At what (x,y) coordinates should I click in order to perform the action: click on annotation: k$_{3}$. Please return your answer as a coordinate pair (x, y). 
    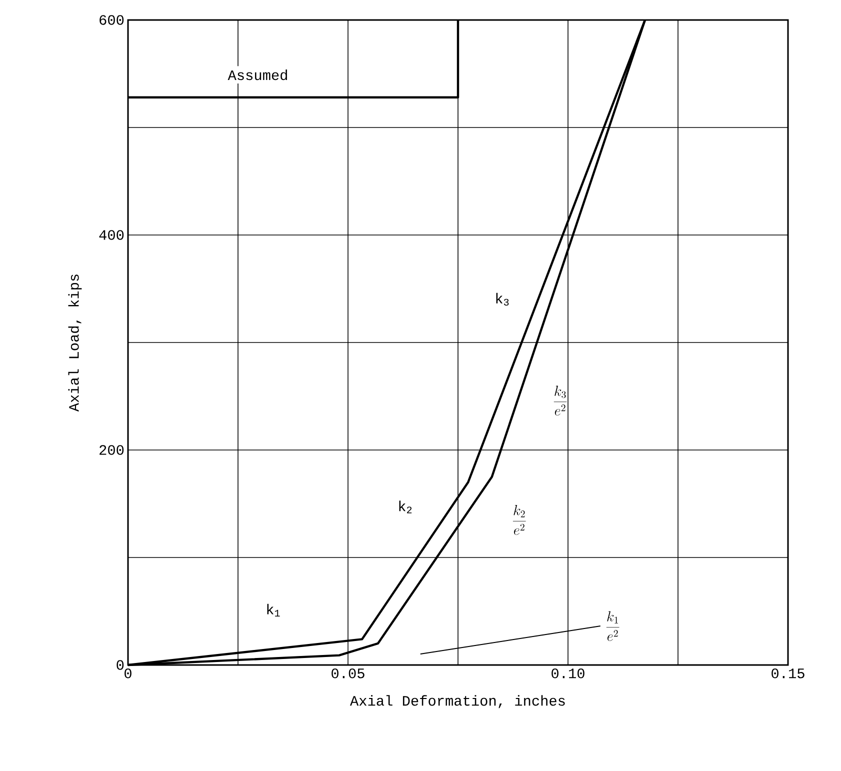
    Looking at the image, I should click on (502, 299).